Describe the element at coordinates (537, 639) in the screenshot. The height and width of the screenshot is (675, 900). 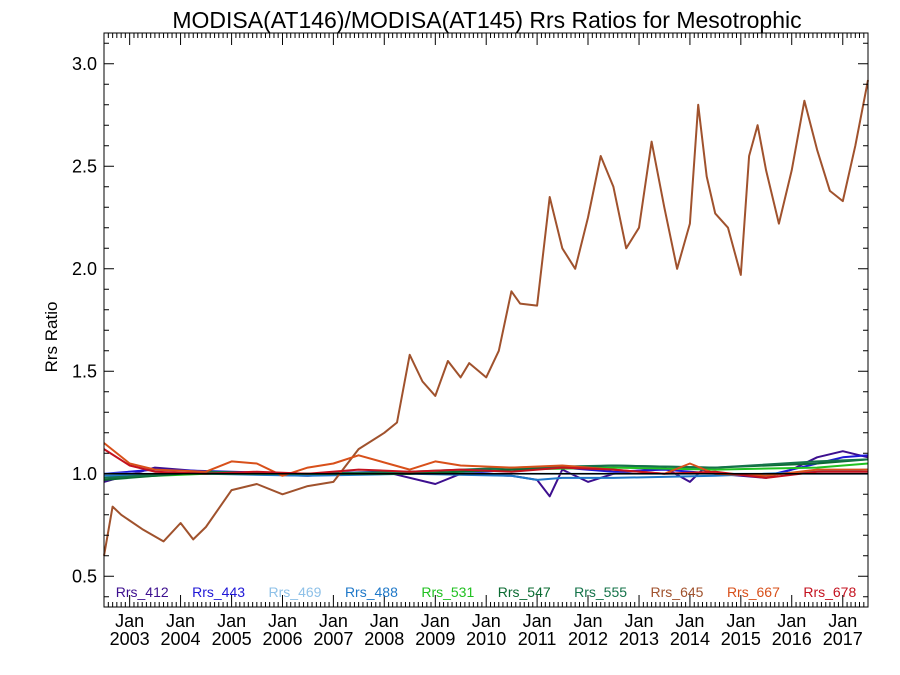
I see `x-tick-label-year: 2011` at that location.